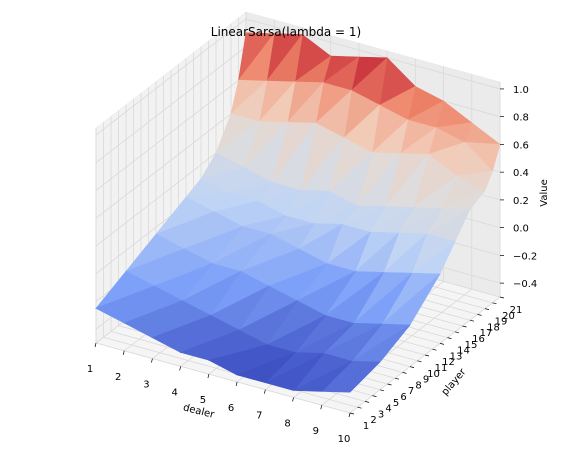  I want to click on y-tick-label: 10, so click(433, 374).